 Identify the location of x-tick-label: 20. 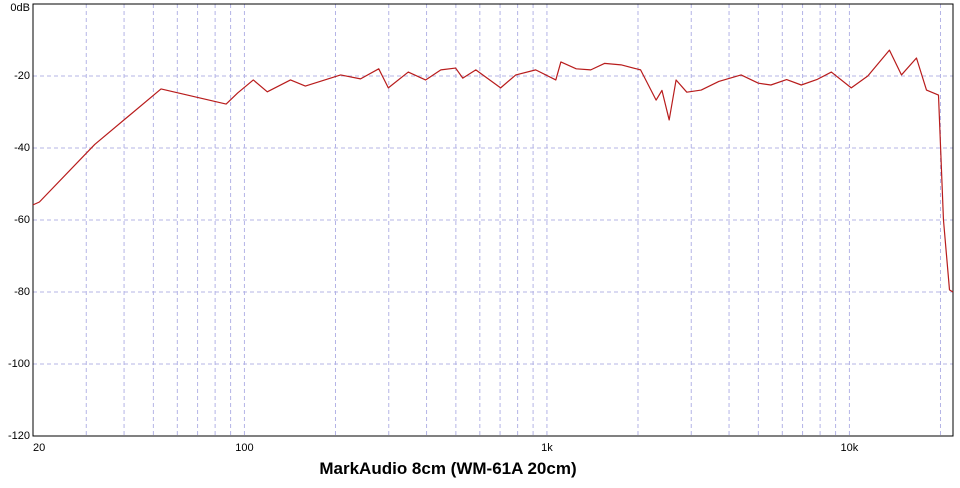
(39, 448).